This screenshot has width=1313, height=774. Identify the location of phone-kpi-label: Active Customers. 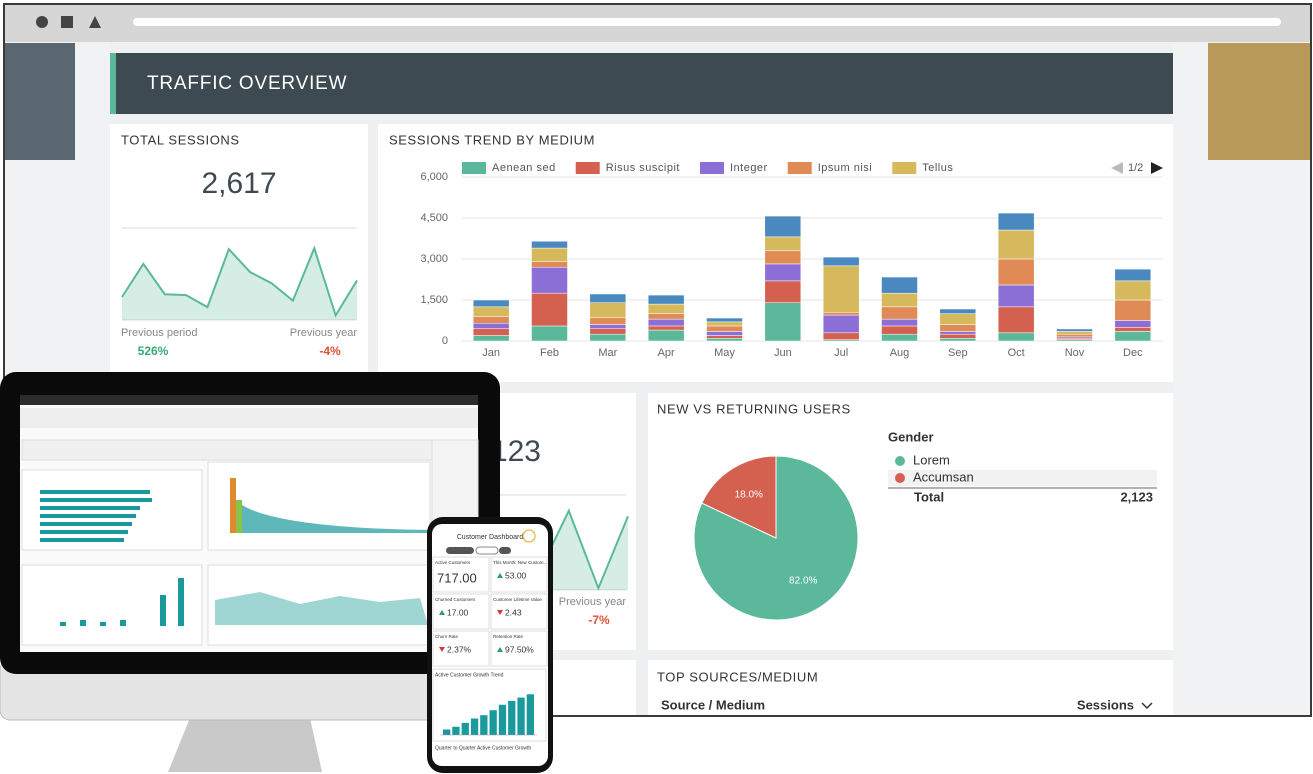
(453, 562).